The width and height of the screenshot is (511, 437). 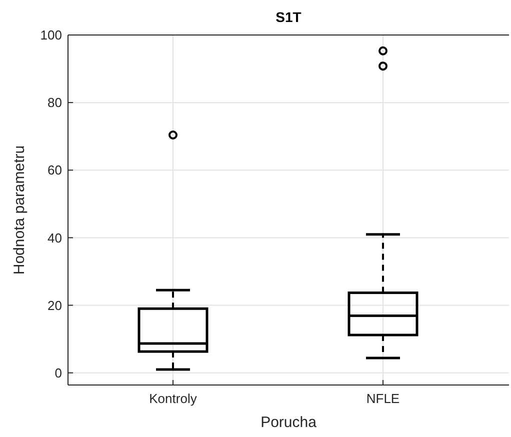 I want to click on y-axis-title: Hodnota parametru, so click(x=19, y=210).